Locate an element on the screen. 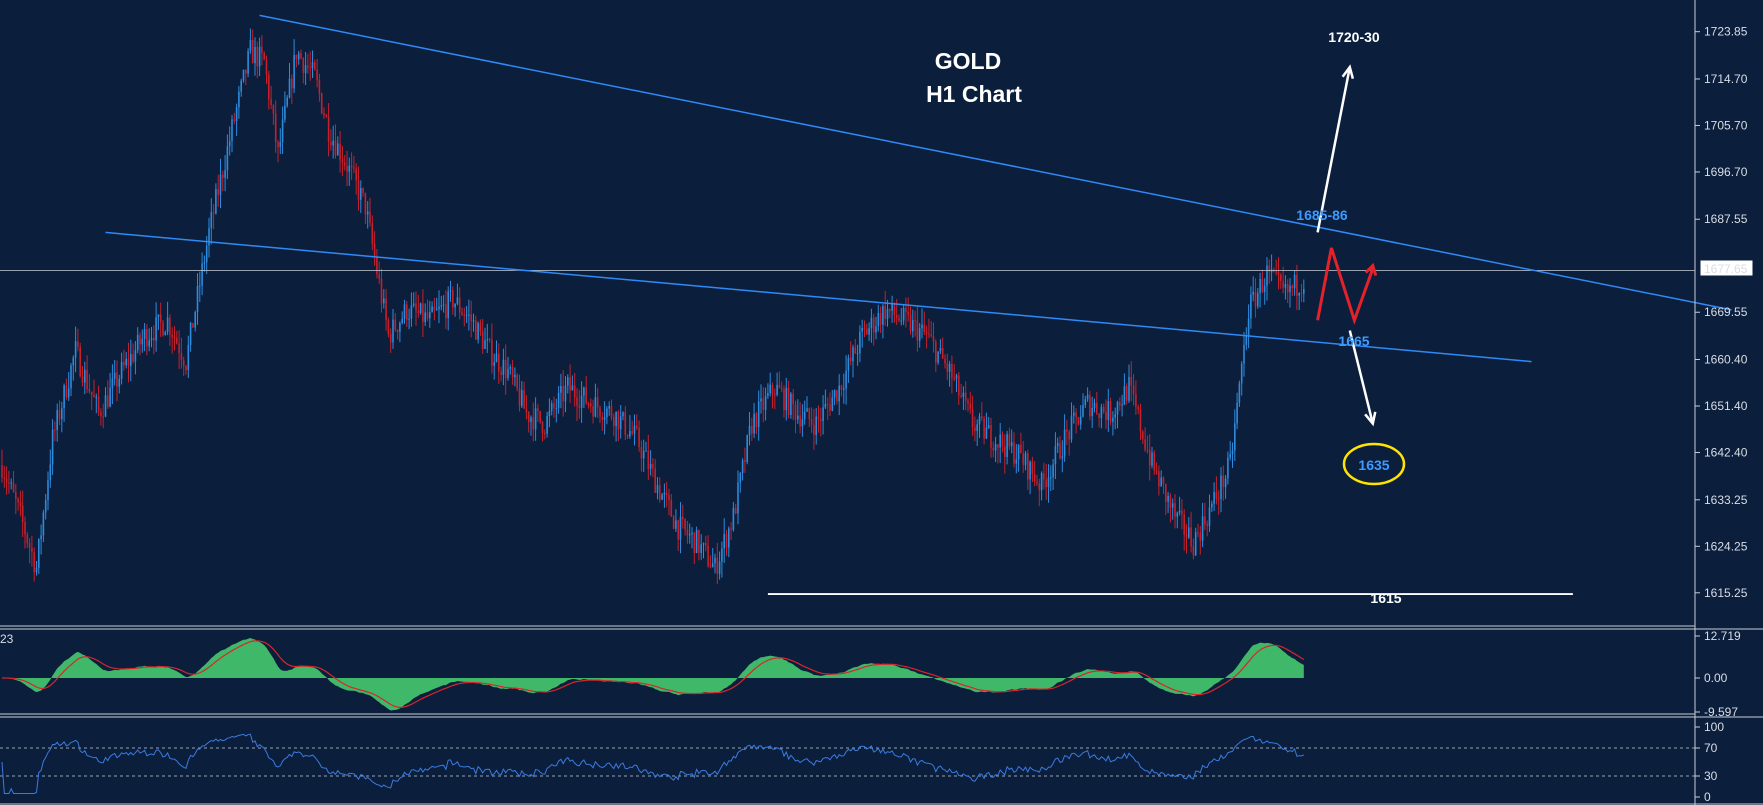  macd-histogram is located at coordinates (653, 674).